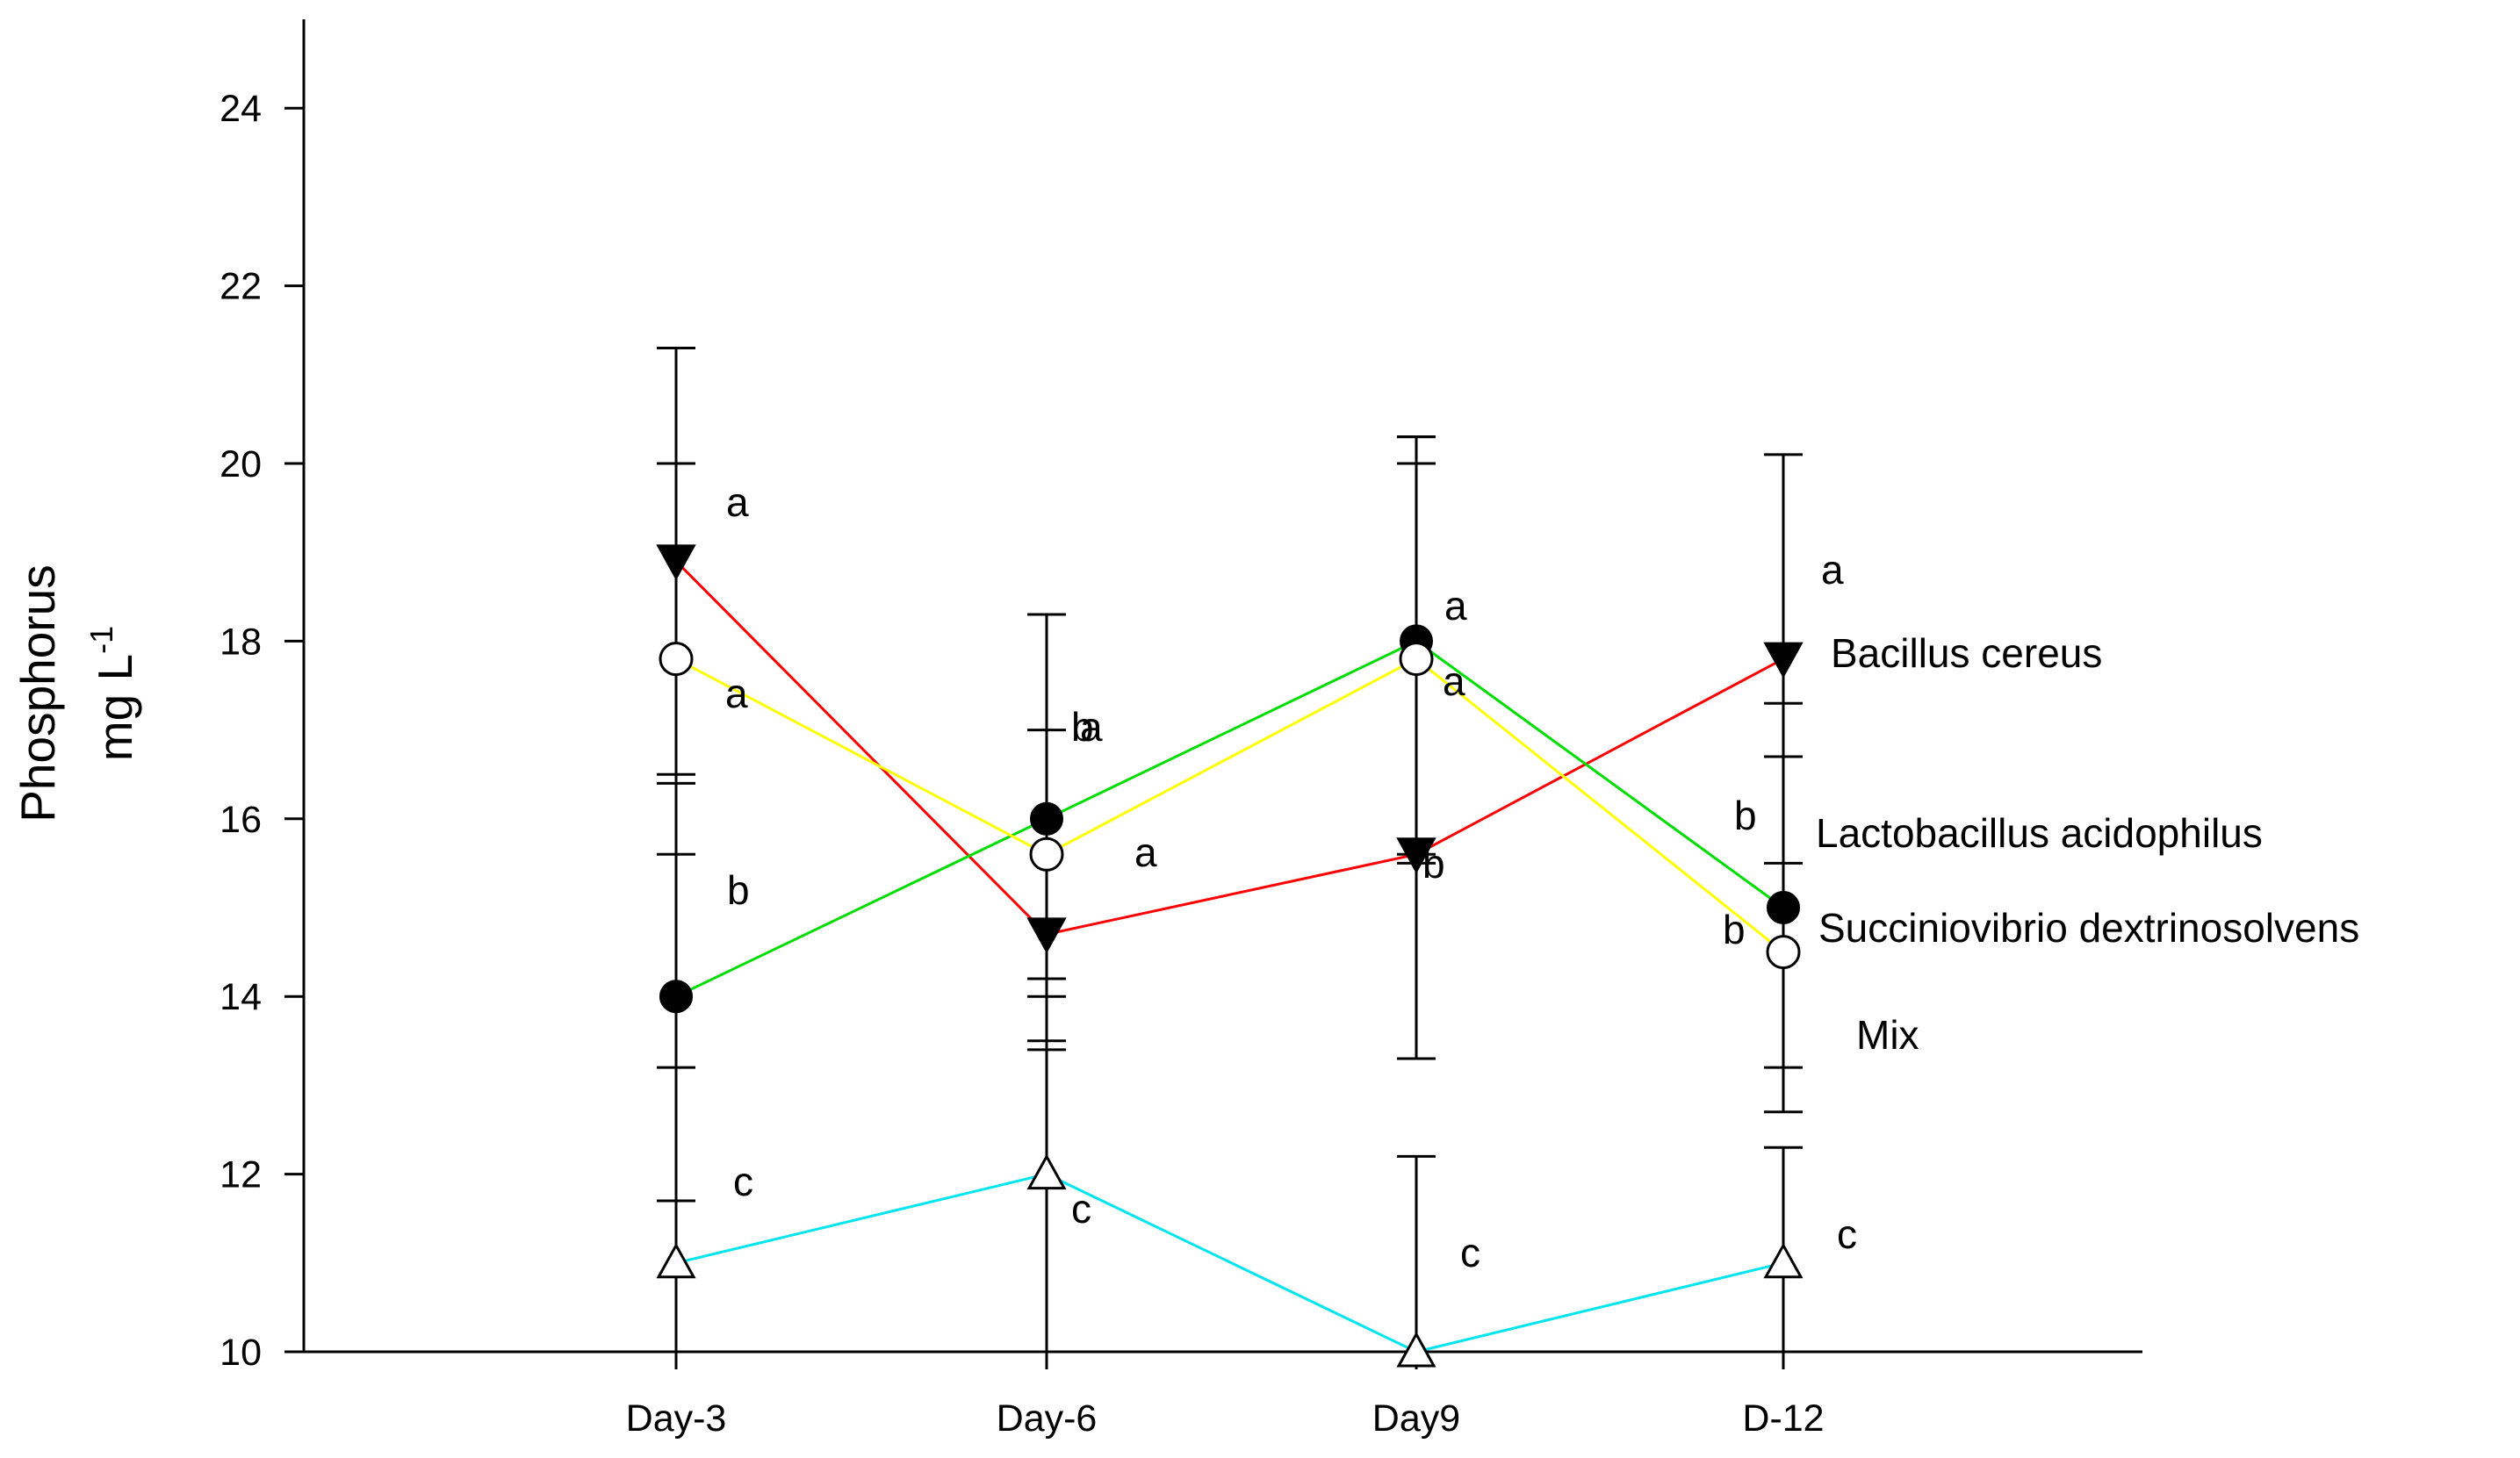  Describe the element at coordinates (241, 1175) in the screenshot. I see `y-tick-label: 12` at that location.